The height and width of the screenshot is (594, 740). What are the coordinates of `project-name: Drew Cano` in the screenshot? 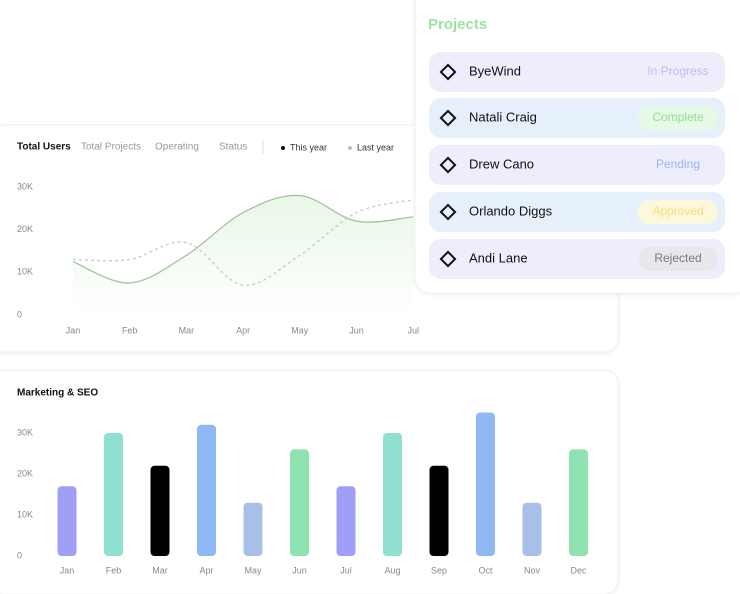 It's located at (501, 163).